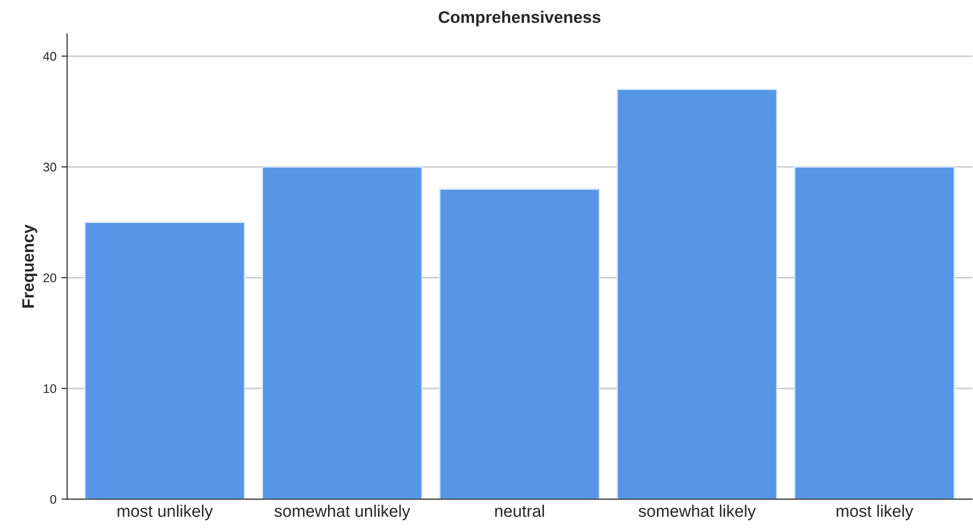 The height and width of the screenshot is (531, 973). Describe the element at coordinates (49, 277) in the screenshot. I see `y-tick-label: 20` at that location.